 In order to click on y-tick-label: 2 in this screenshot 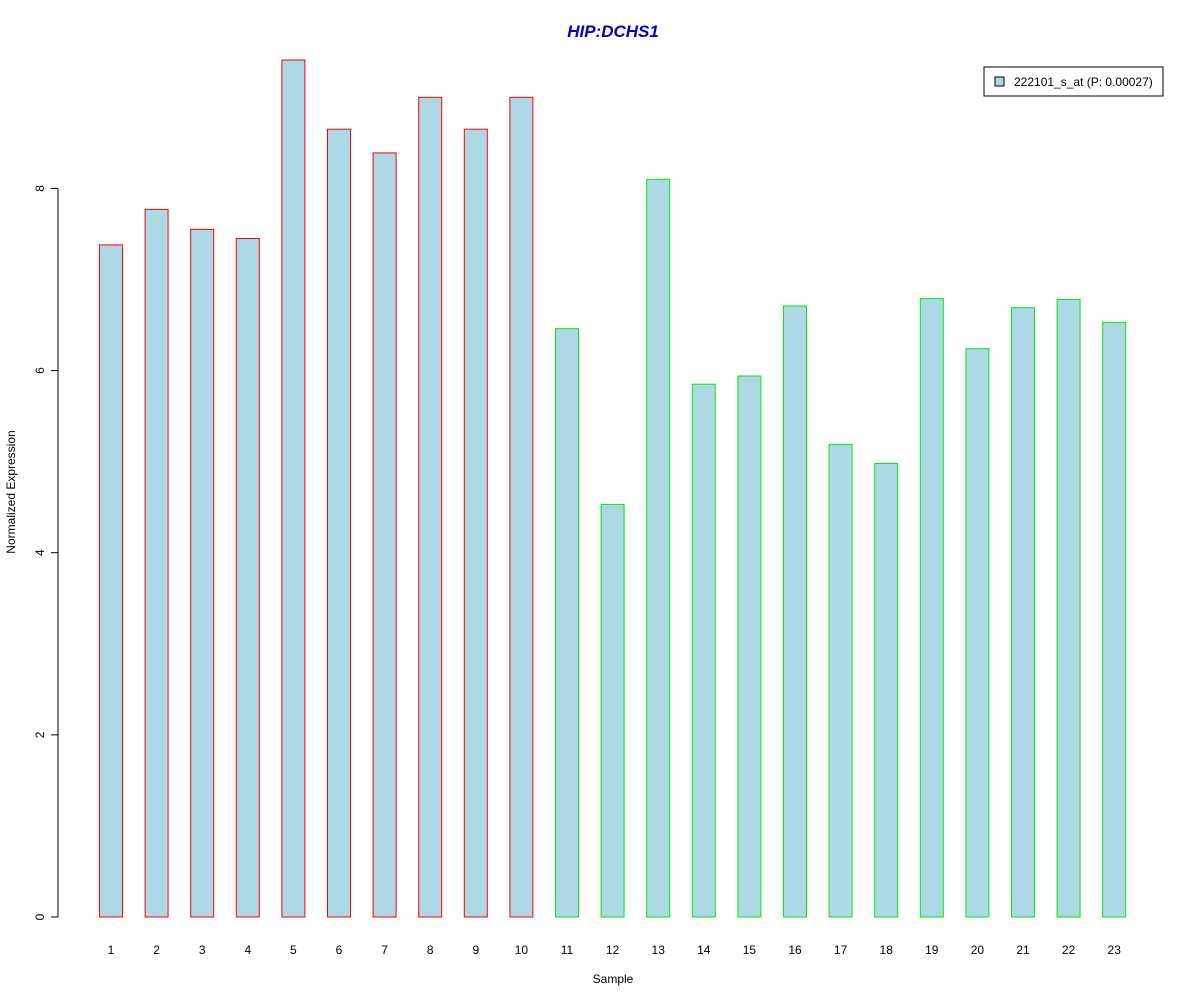, I will do `click(40, 734)`.